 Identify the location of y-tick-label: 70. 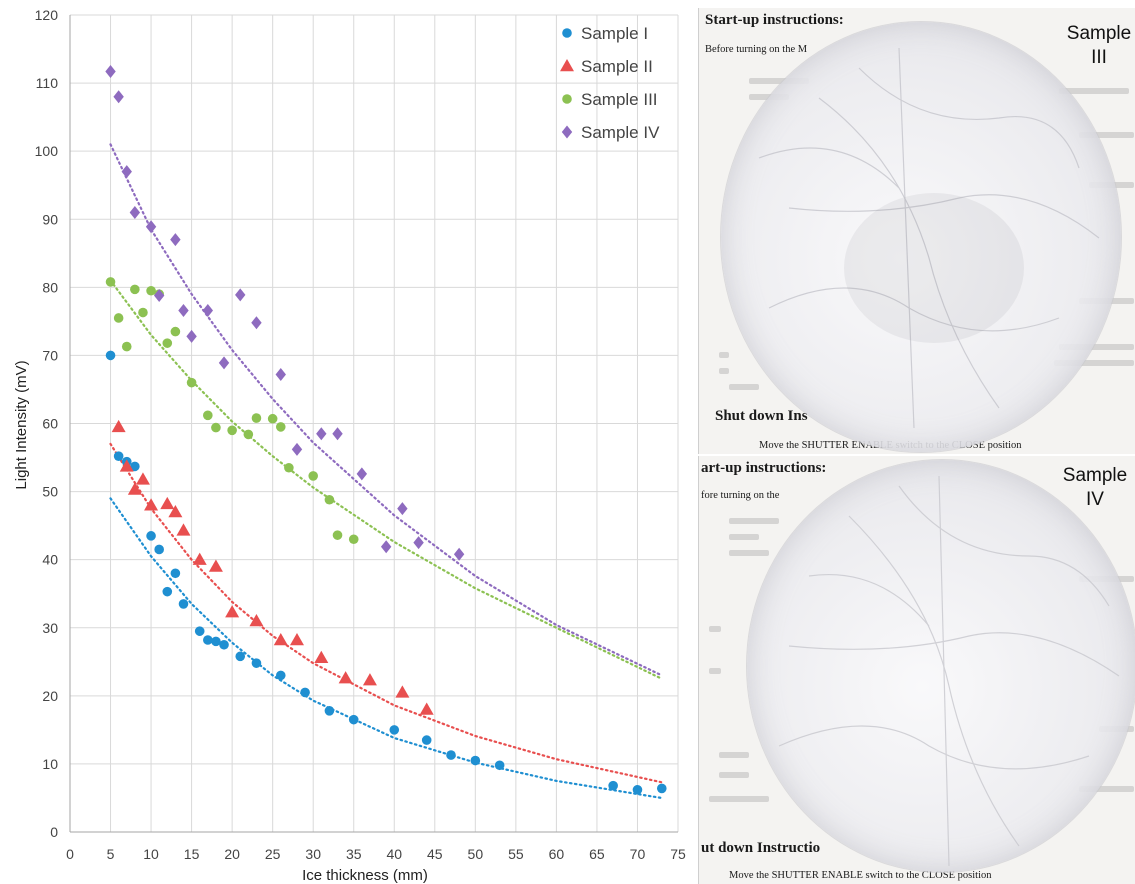
(50, 355).